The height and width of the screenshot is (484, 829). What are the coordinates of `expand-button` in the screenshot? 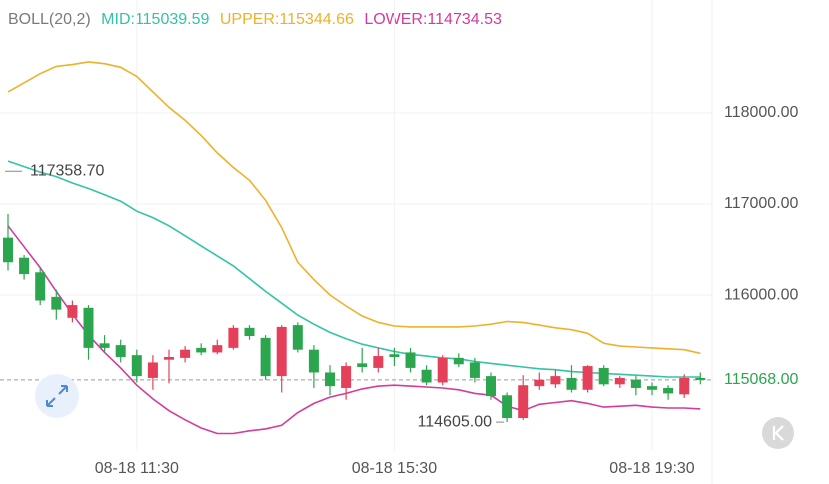 It's located at (57, 396).